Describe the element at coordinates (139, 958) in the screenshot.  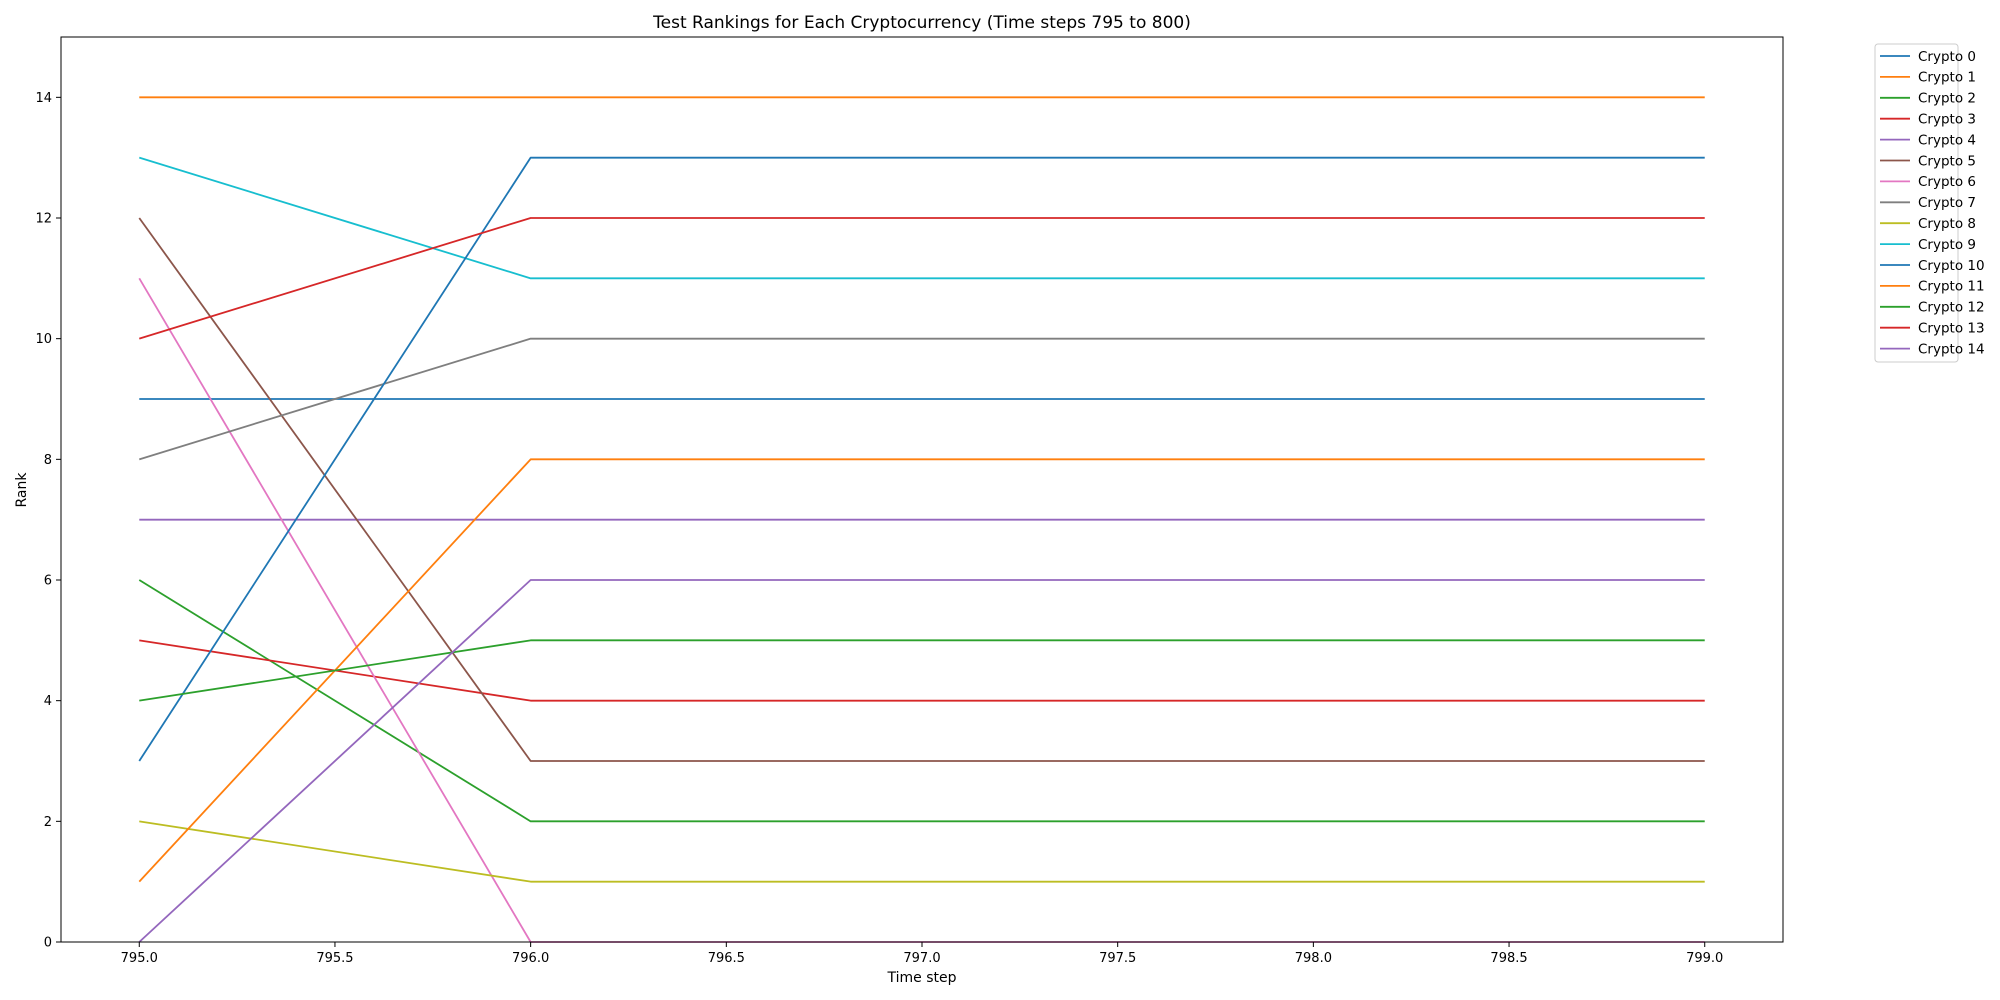
I see `x-tick-label: 795.0` at that location.